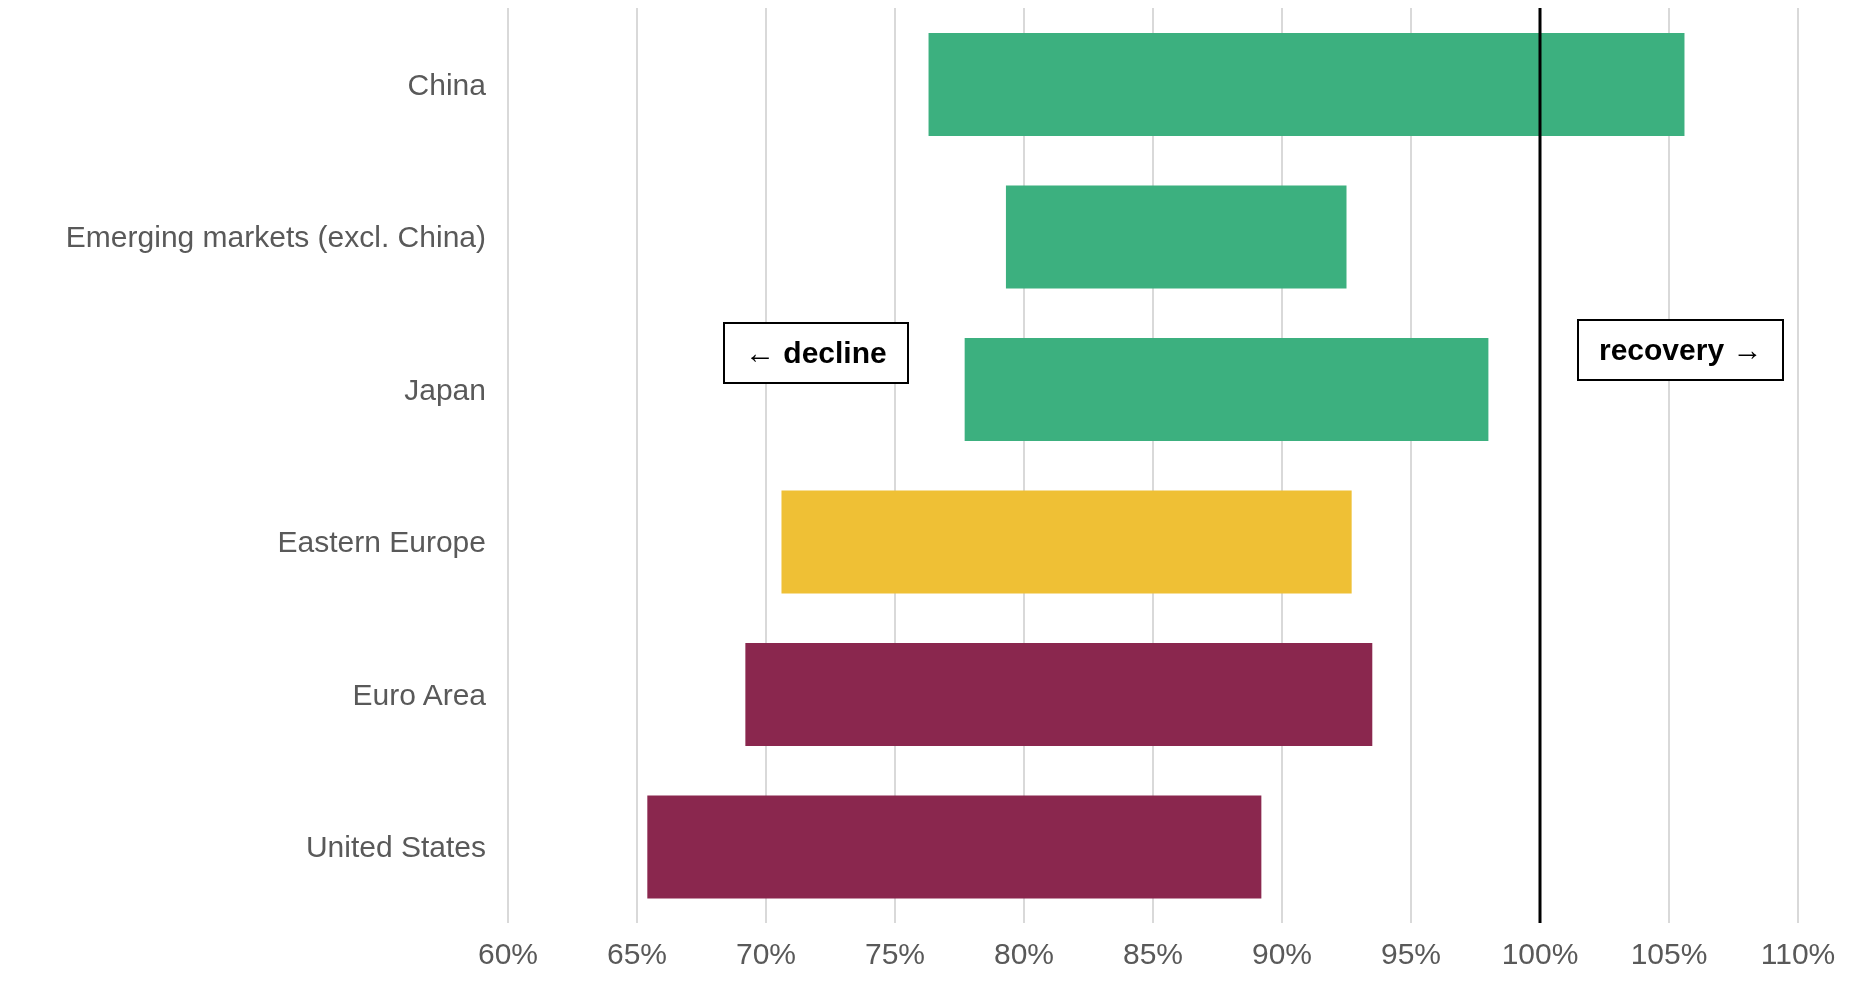  I want to click on x-tick-label: 110%, so click(1798, 954).